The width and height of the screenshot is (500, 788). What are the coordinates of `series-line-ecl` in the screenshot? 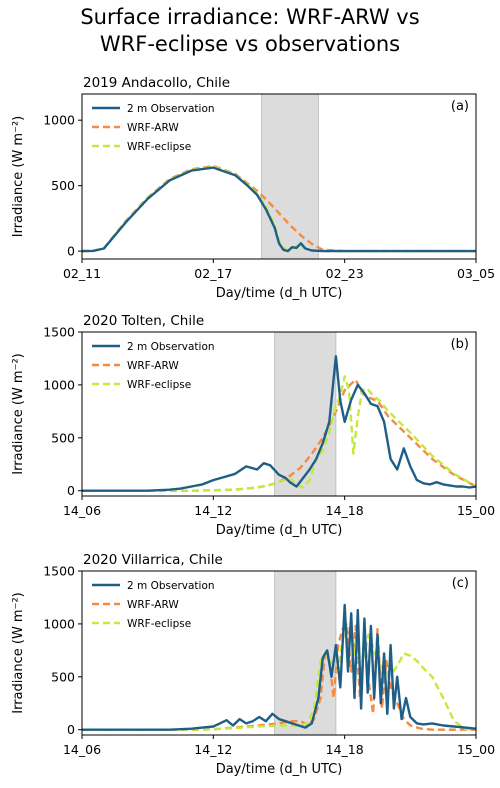 It's located at (279, 433).